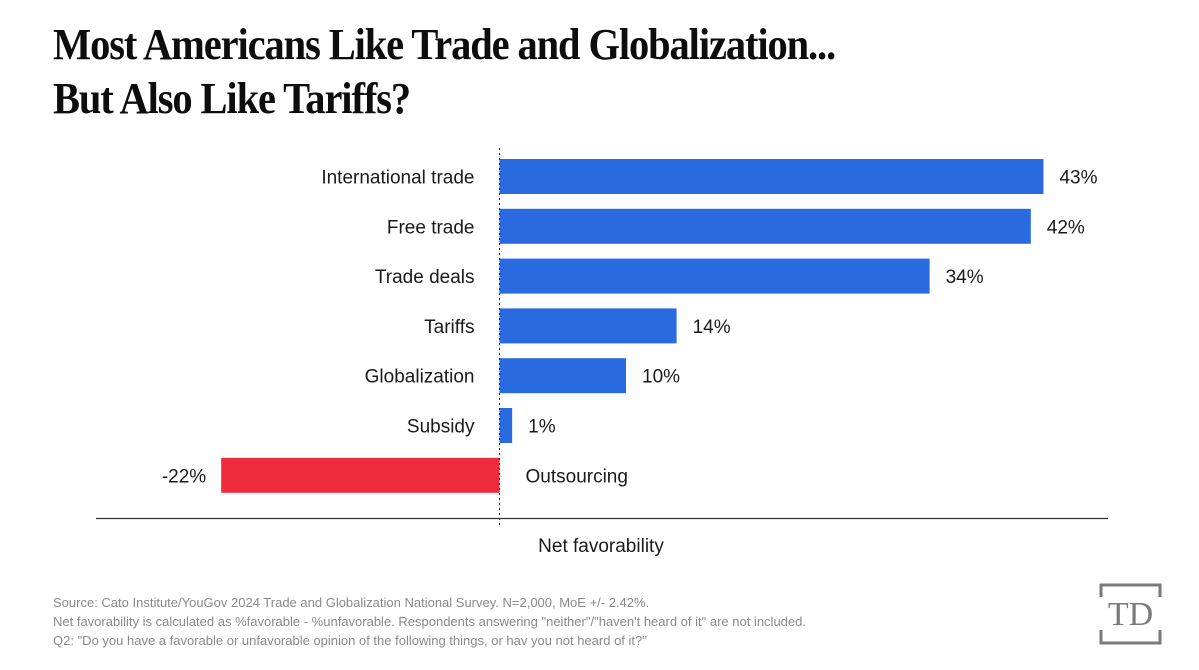  What do you see at coordinates (765, 226) in the screenshot?
I see `bar-free-trade` at bounding box center [765, 226].